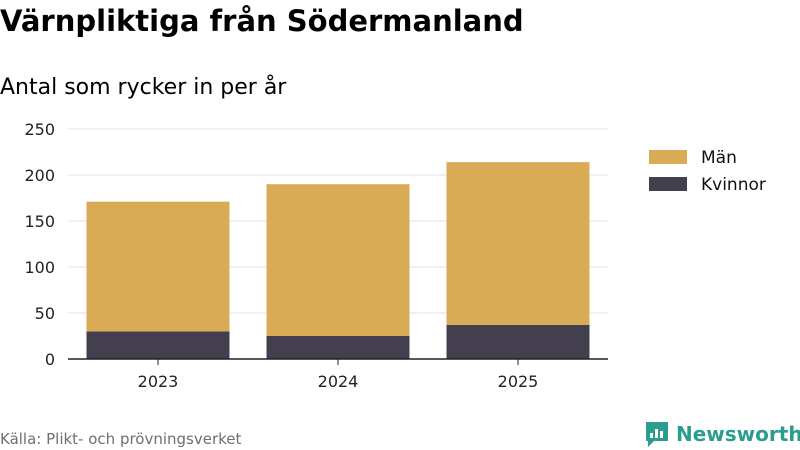 This screenshot has width=800, height=450. What do you see at coordinates (262, 21) in the screenshot?
I see `chart-title: Värnpliktiga från Södermanland` at bounding box center [262, 21].